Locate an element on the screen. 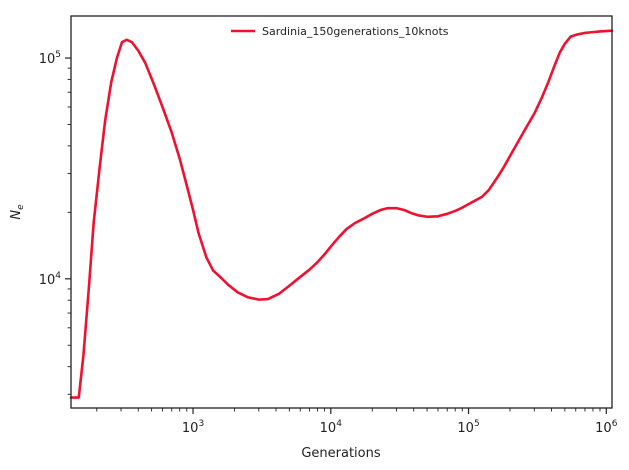 Image resolution: width=629 pixels, height=470 pixels. x-tick-label: 103 is located at coordinates (193, 427).